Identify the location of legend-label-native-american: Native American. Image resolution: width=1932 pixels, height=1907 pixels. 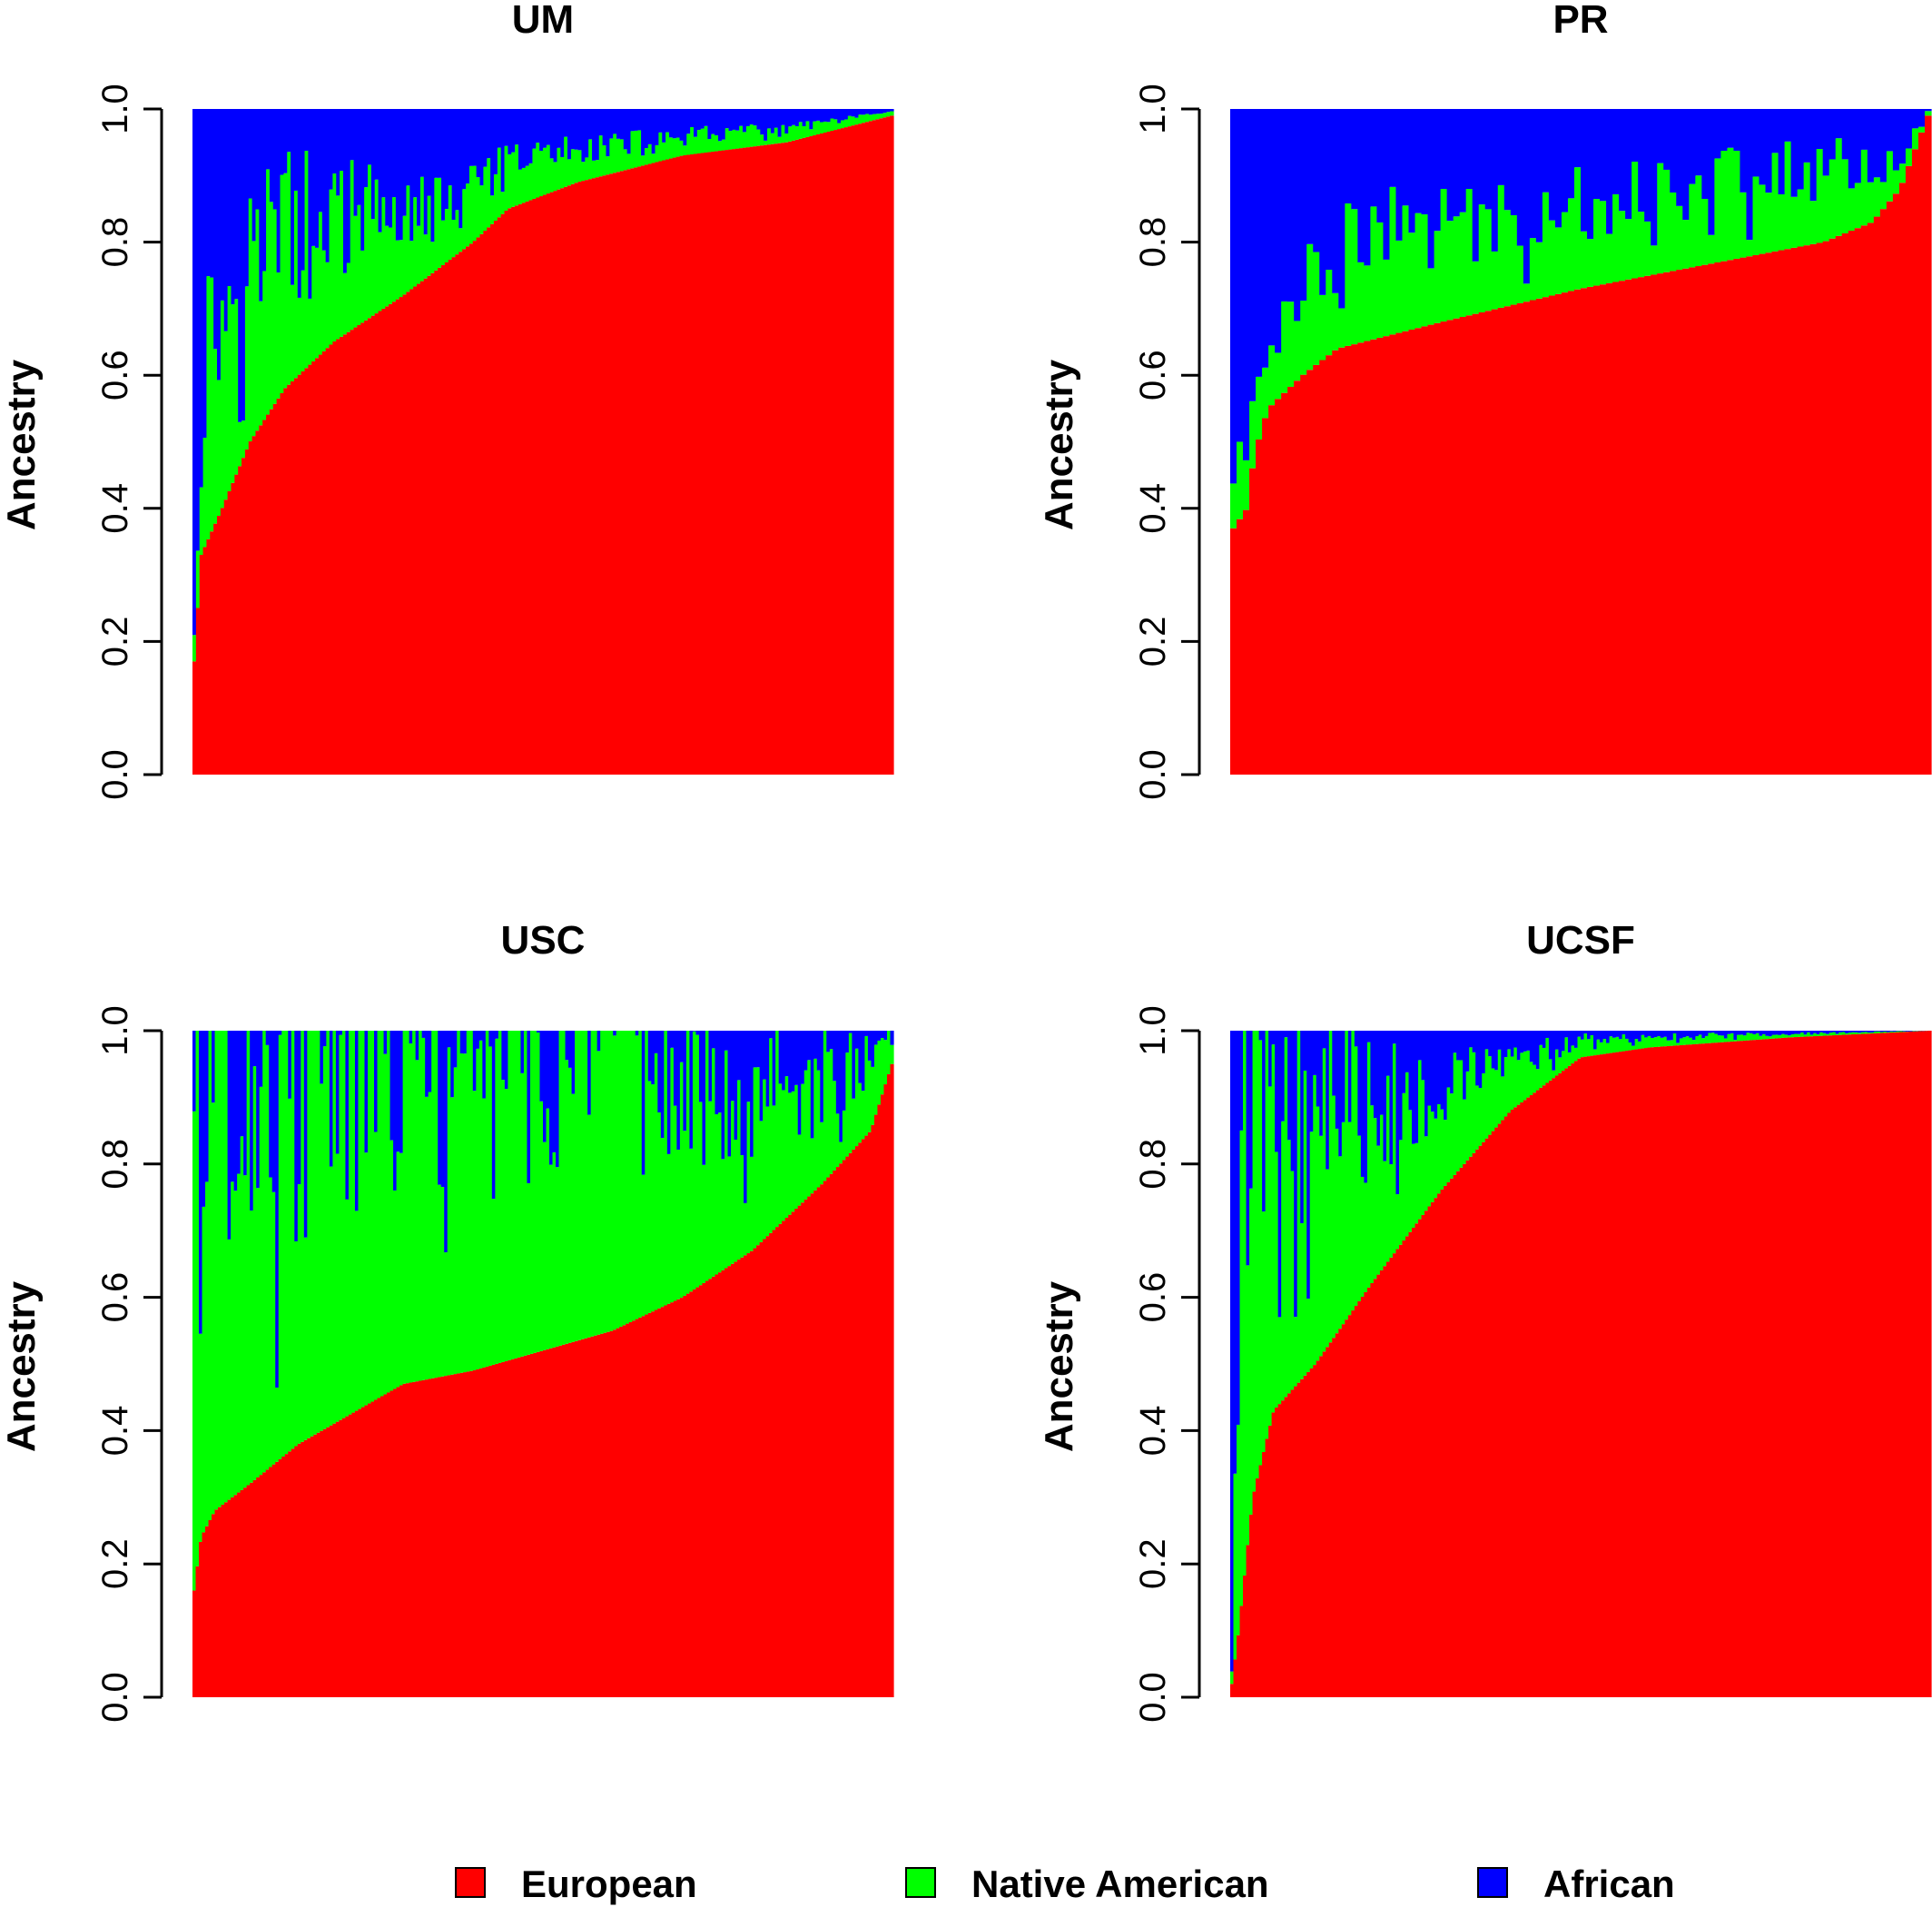
(1120, 1884).